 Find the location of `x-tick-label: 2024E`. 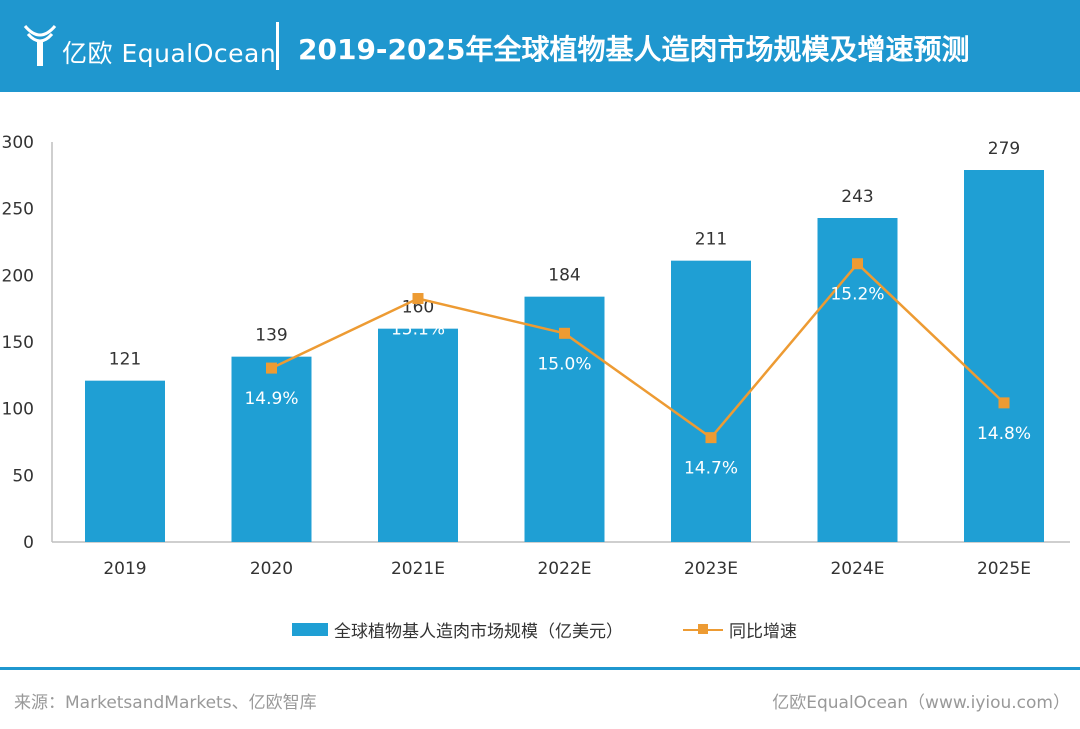

x-tick-label: 2024E is located at coordinates (857, 569).